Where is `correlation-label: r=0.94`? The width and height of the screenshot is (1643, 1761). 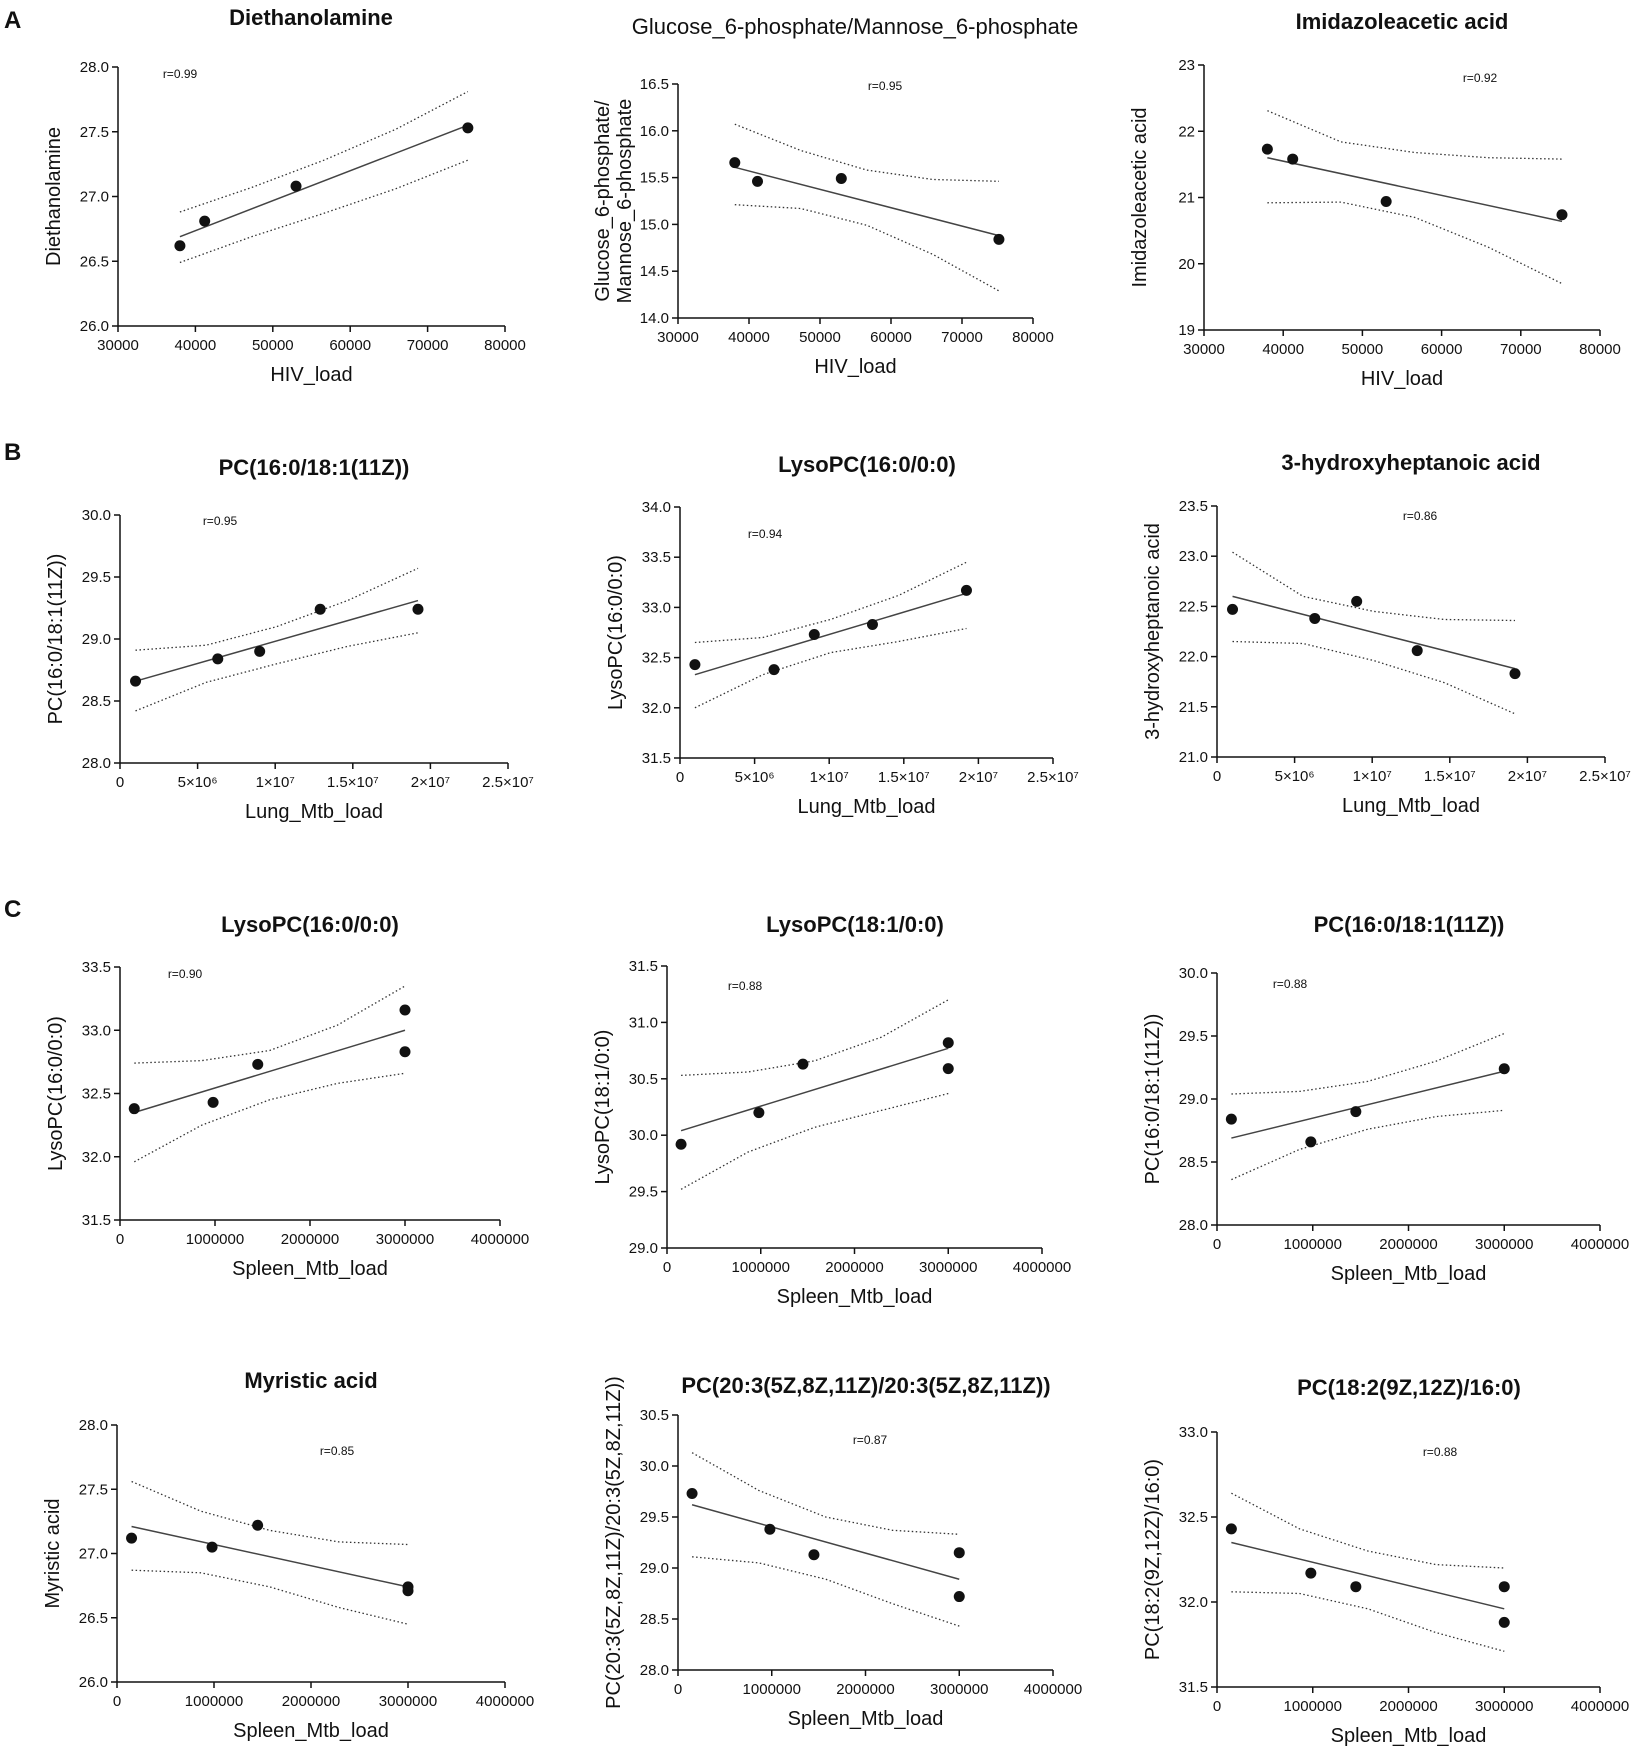 correlation-label: r=0.94 is located at coordinates (765, 534).